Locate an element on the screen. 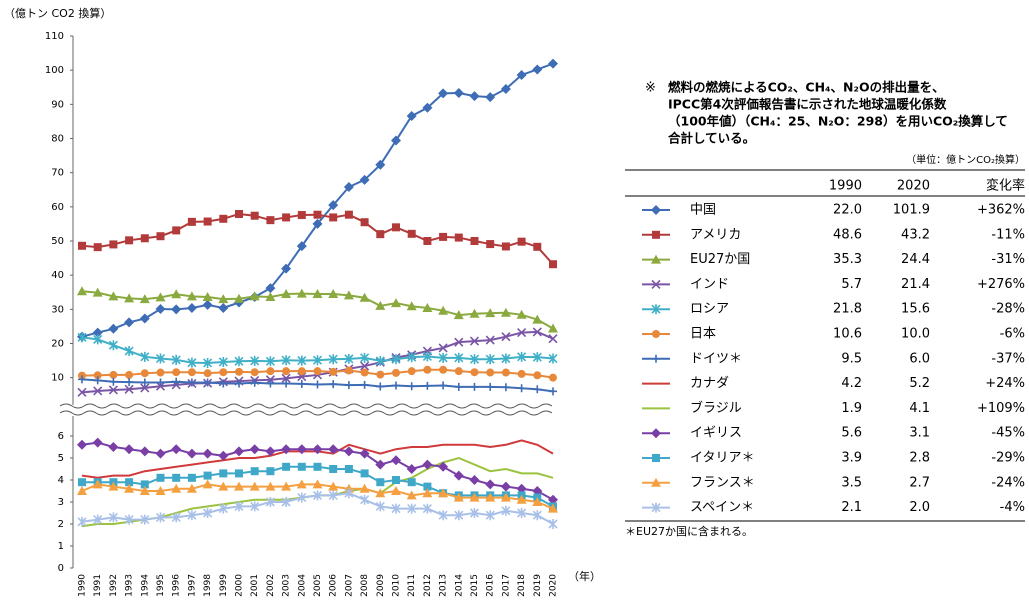 The height and width of the screenshot is (603, 1029). x-tick-label: 1996 is located at coordinates (177, 585).